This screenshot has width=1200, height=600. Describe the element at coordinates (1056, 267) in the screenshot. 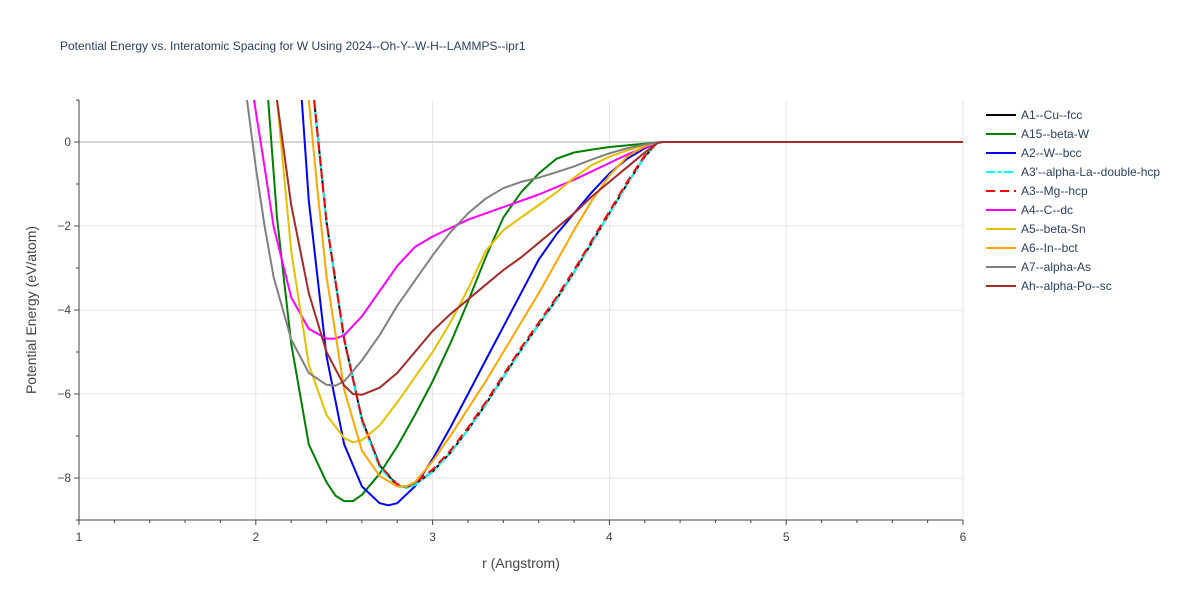

I see `legend-label: A7--alpha-As` at that location.